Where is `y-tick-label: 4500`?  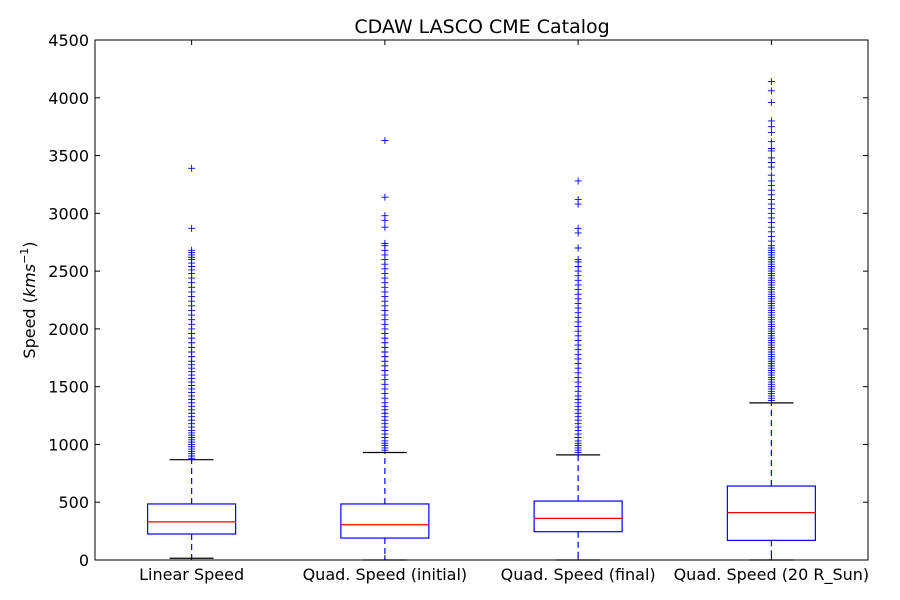
y-tick-label: 4500 is located at coordinates (68, 40).